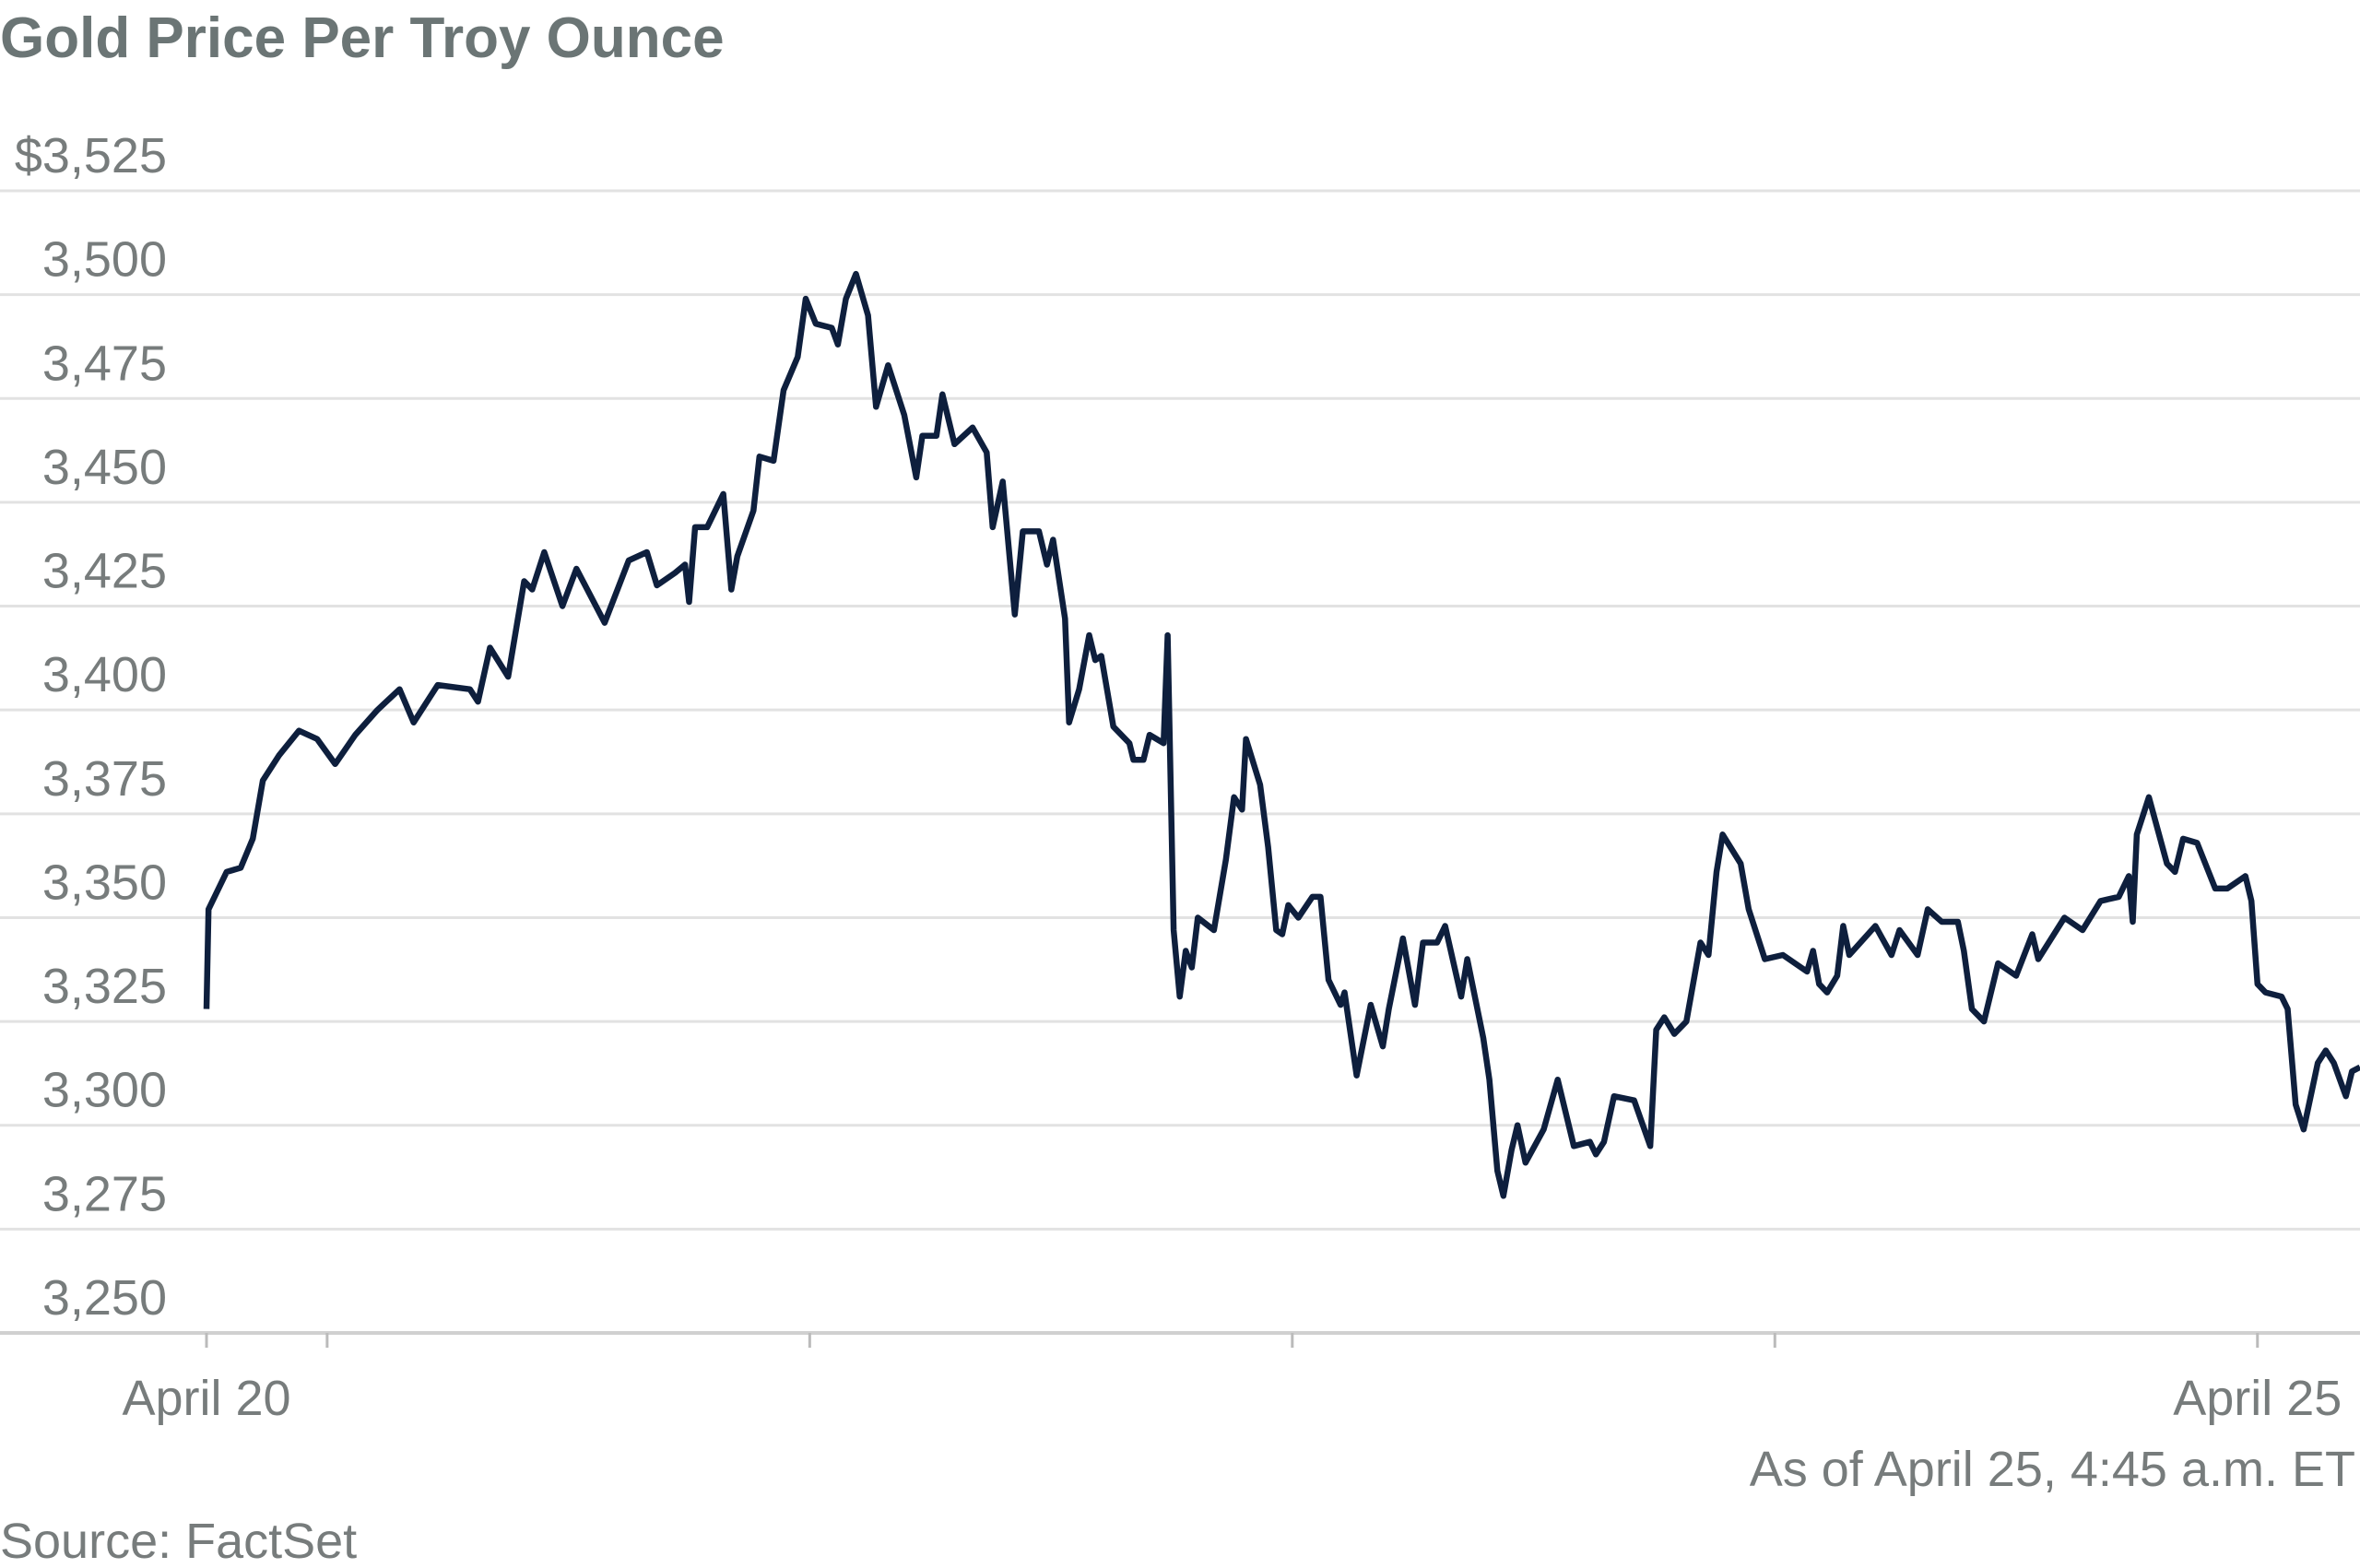  I want to click on y-tick-label: 3,425, so click(104, 571).